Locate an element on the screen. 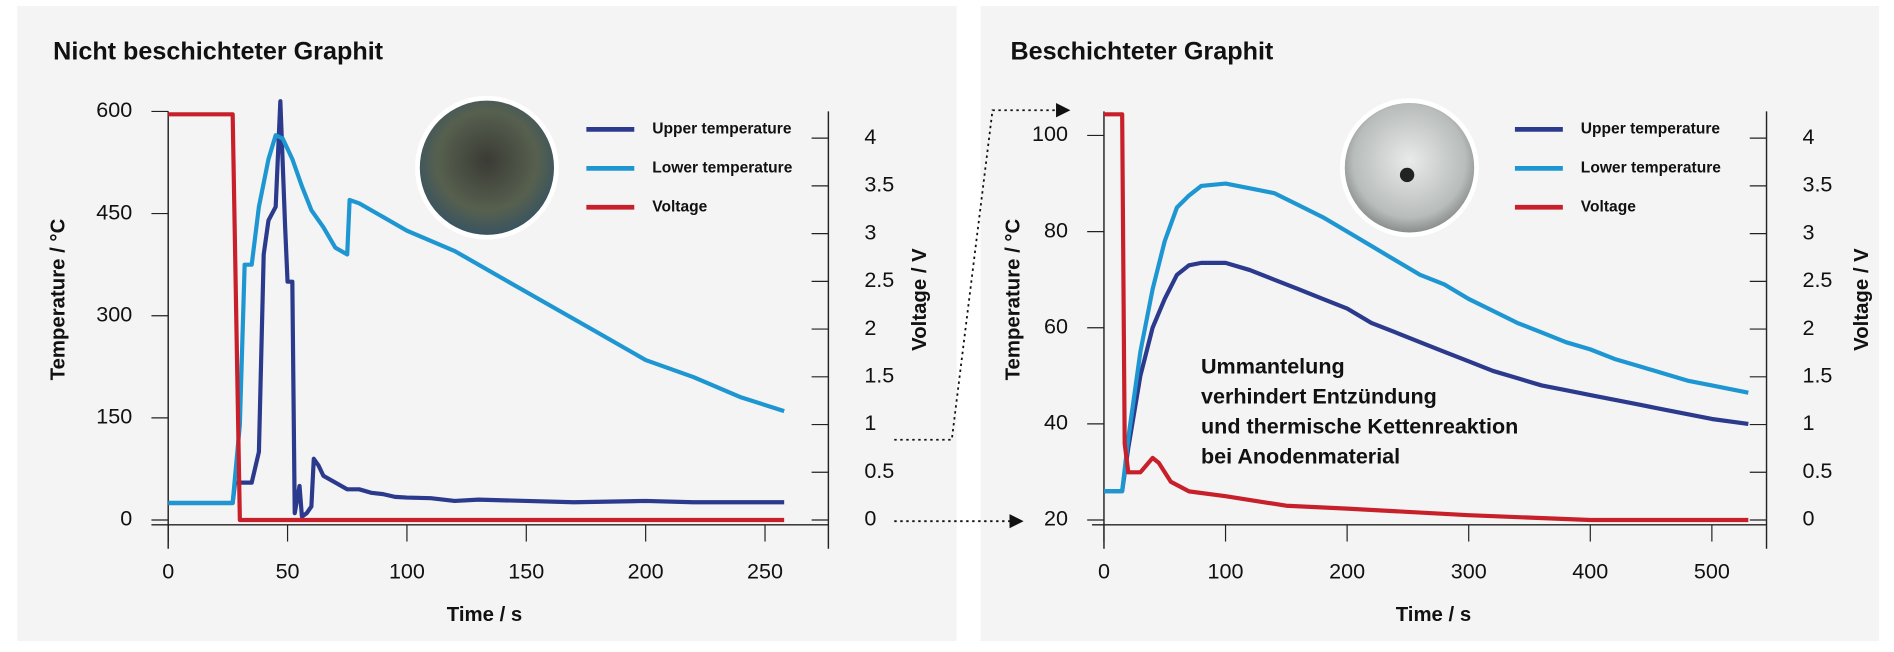 This screenshot has height=652, width=1894. y-tick-label: 450 is located at coordinates (114, 211).